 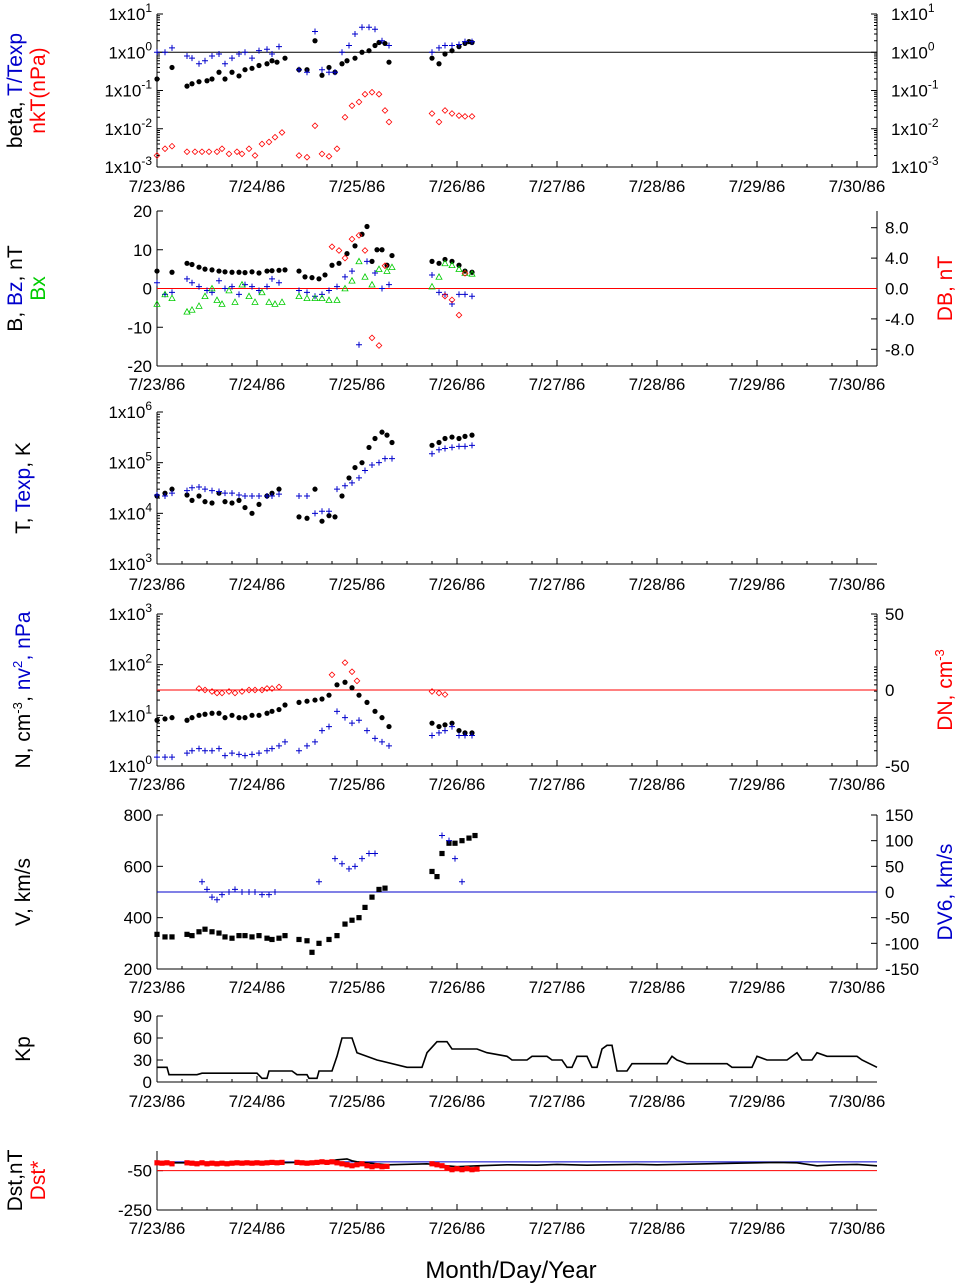 I want to click on y-right-tick-label: 8.0, so click(x=897, y=228).